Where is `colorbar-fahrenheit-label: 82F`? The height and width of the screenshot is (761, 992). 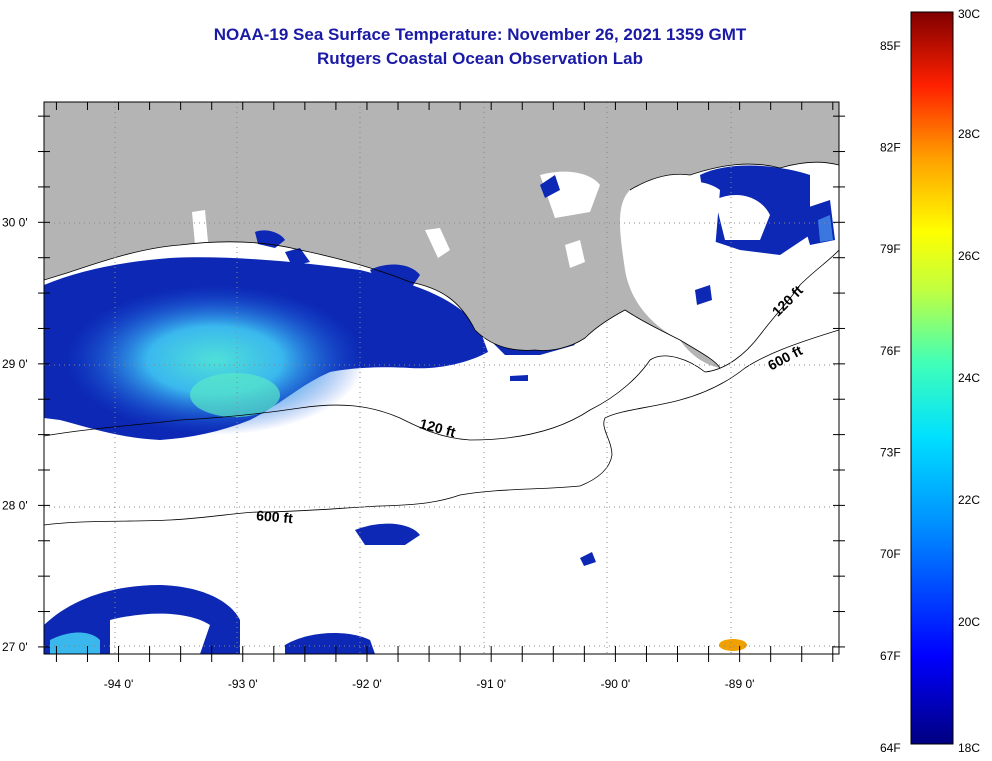
colorbar-fahrenheit-label: 82F is located at coordinates (890, 148).